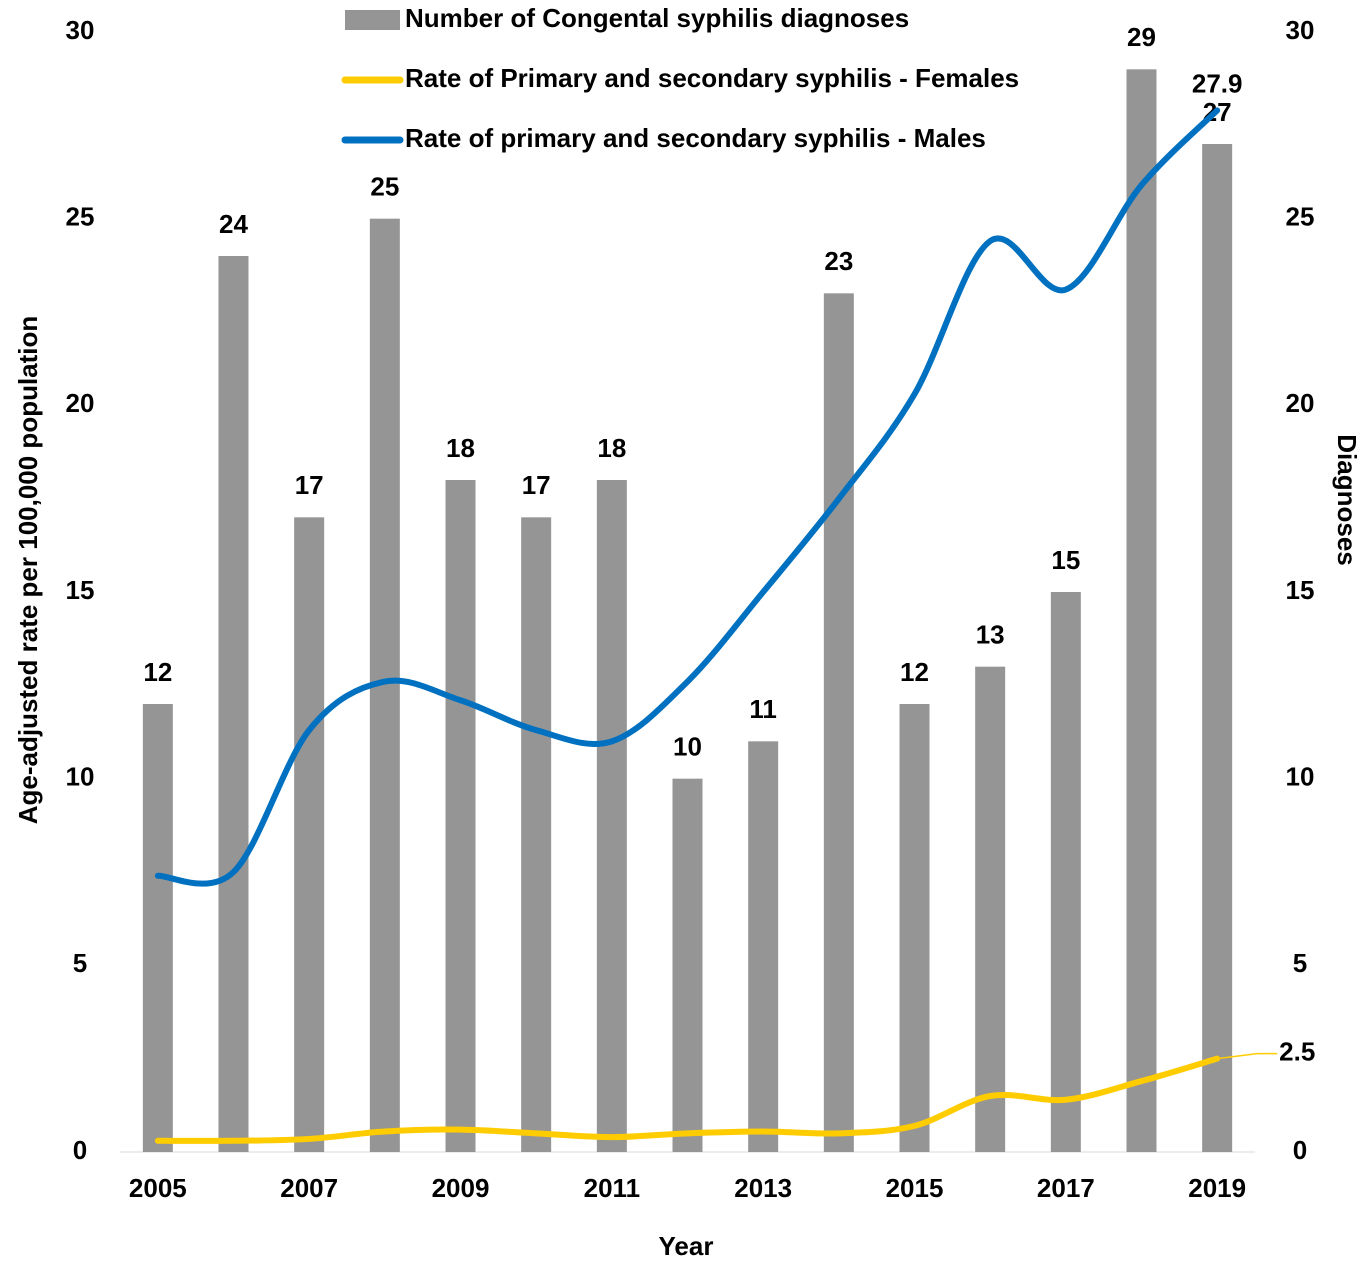 This screenshot has width=1360, height=1261. What do you see at coordinates (1300, 30) in the screenshot?
I see `y2-tick-label: 30` at bounding box center [1300, 30].